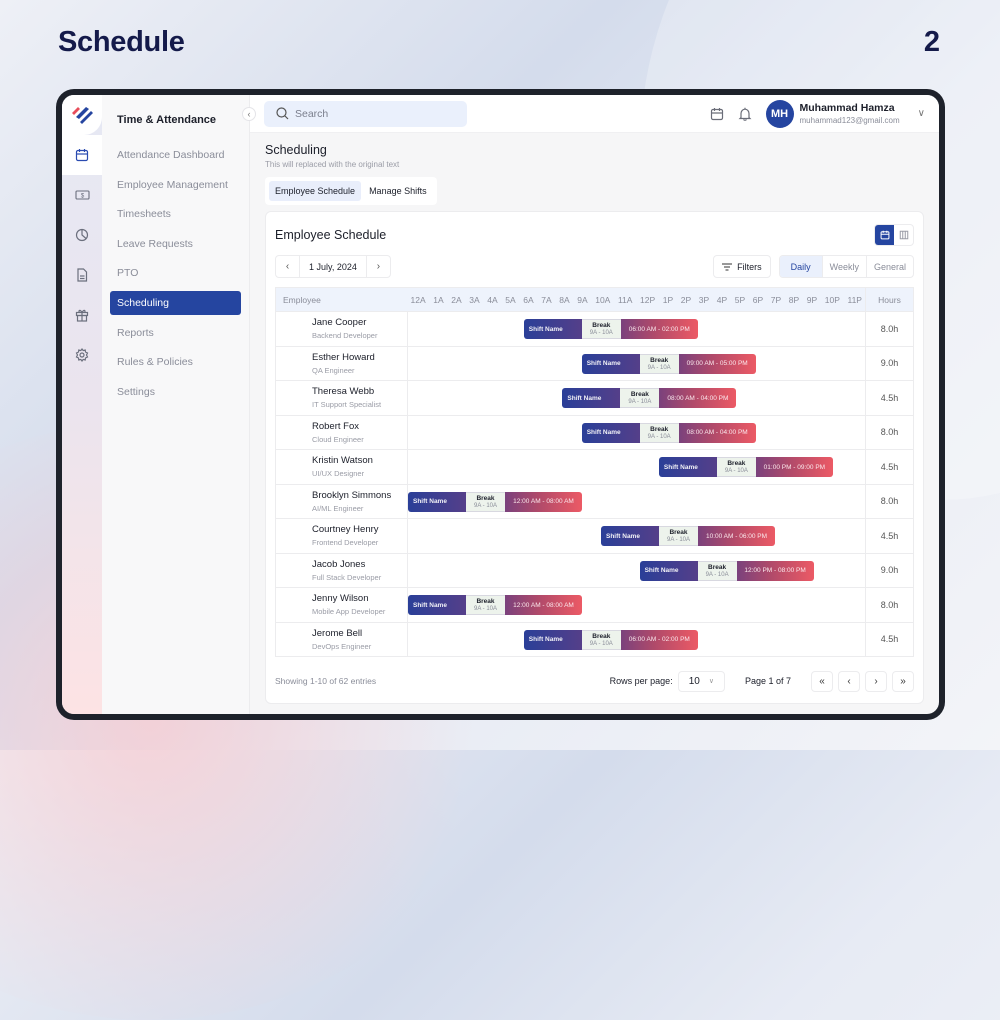 This screenshot has width=1000, height=1020. What do you see at coordinates (287, 266) in the screenshot?
I see `prev-date-button: ‹` at bounding box center [287, 266].